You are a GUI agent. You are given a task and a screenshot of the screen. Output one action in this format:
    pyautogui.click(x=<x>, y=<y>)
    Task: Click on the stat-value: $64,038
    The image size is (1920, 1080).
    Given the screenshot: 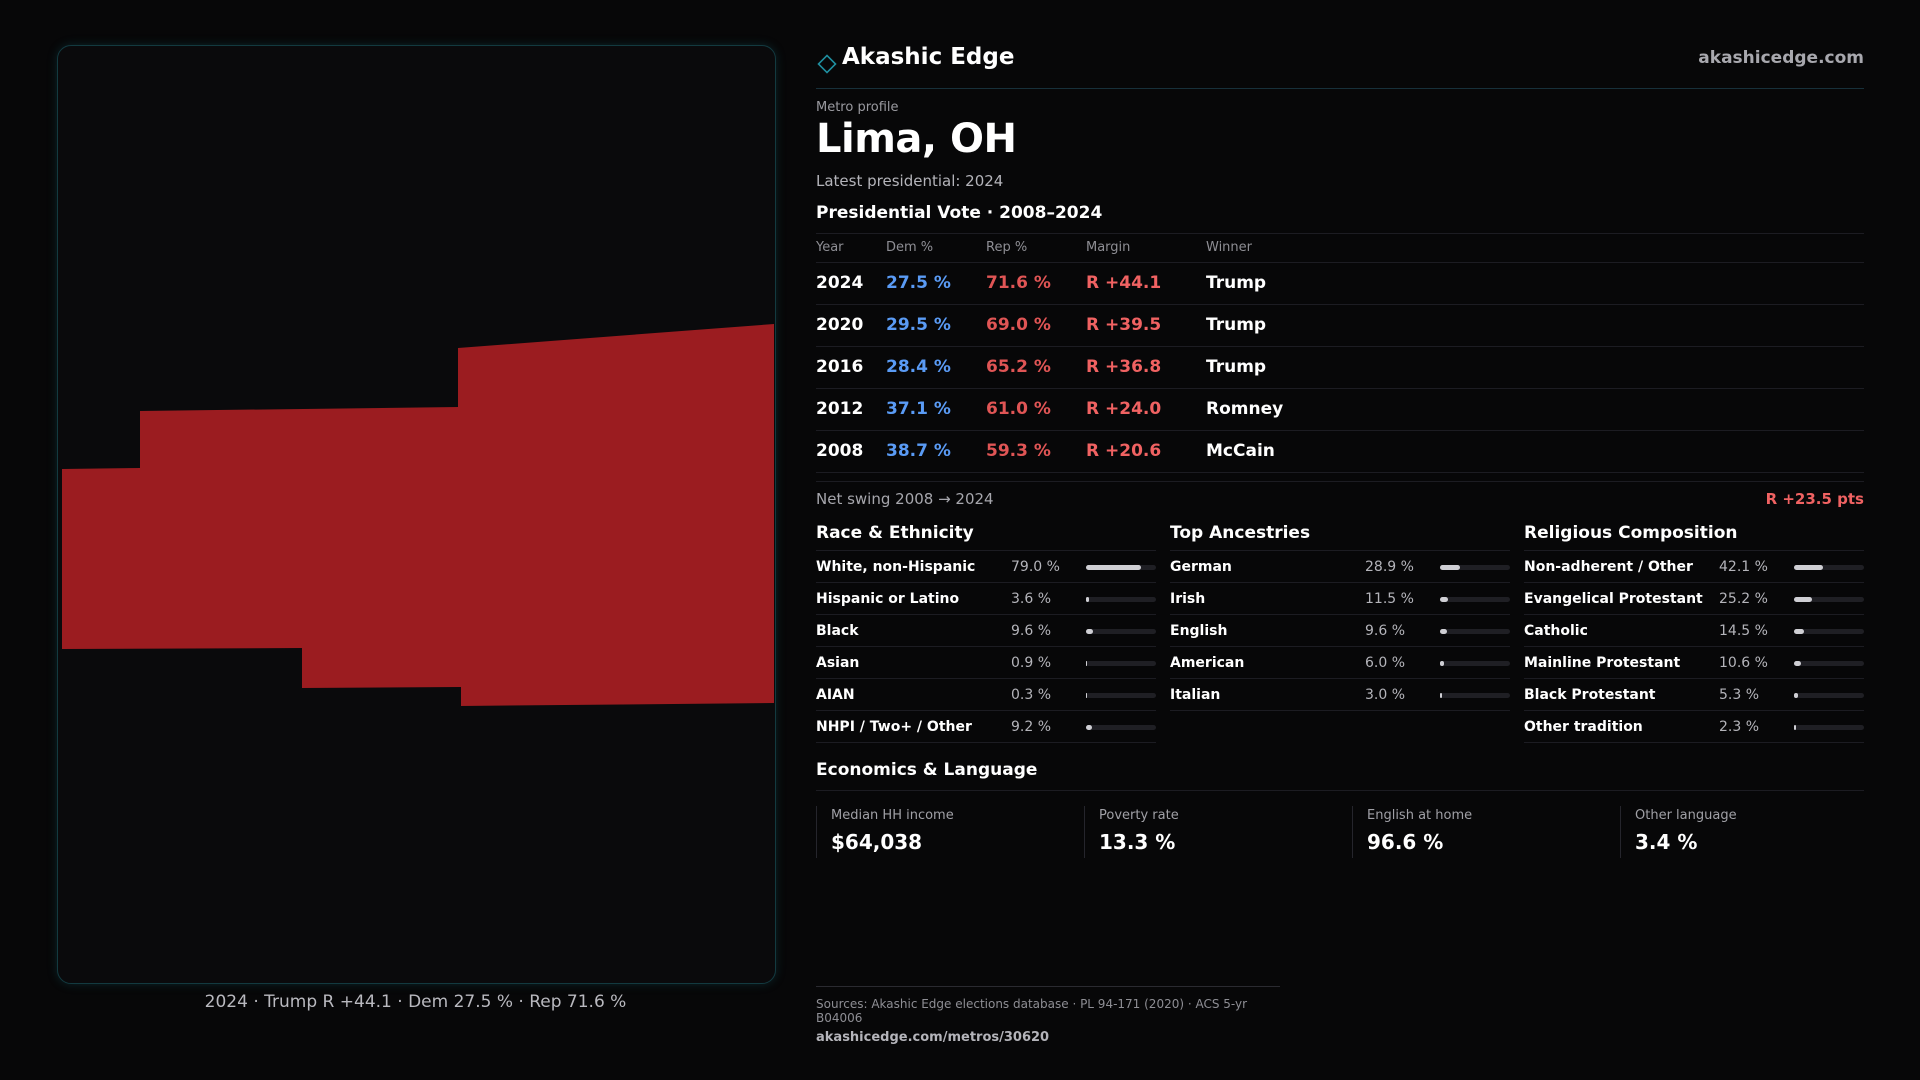 What is the action you would take?
    pyautogui.click(x=877, y=842)
    